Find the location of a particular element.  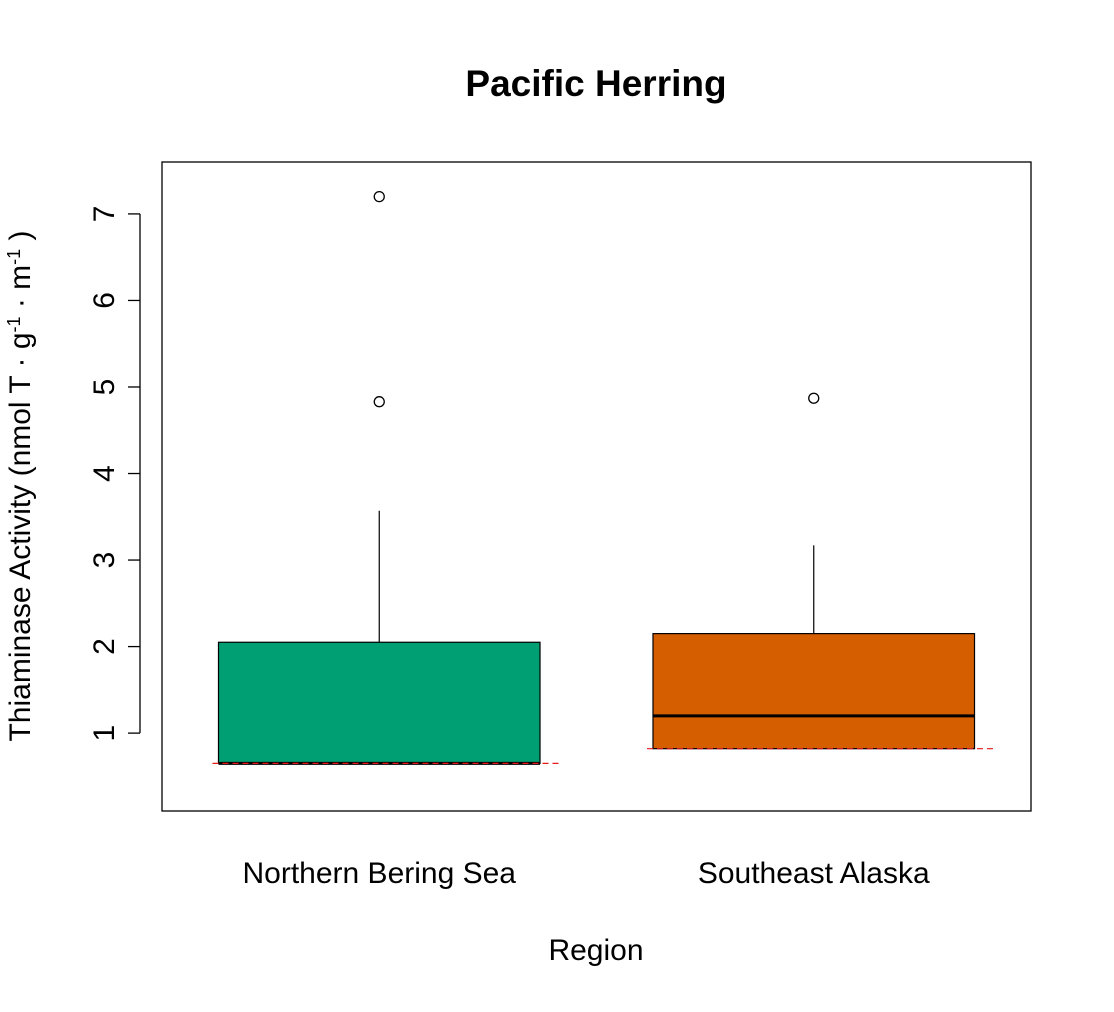

y-tick-label-5: 5 is located at coordinates (104, 387).